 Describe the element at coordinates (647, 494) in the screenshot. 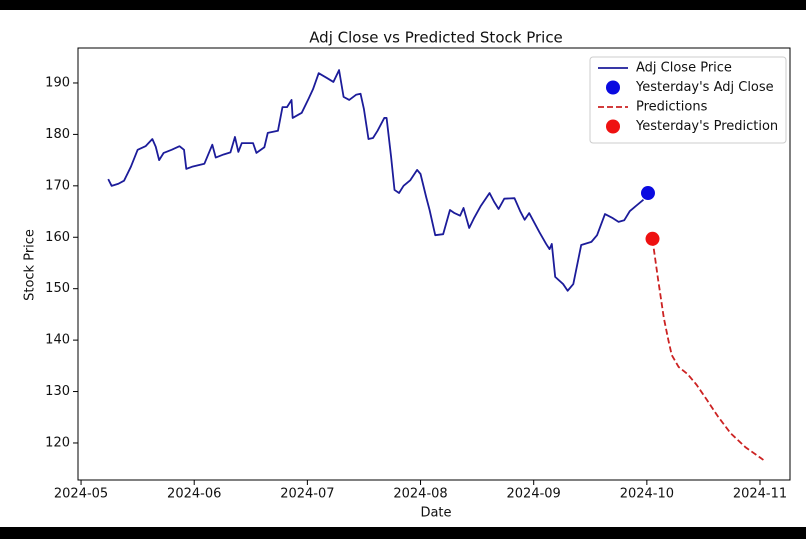

I see `x-tick-label: 2024-10` at that location.